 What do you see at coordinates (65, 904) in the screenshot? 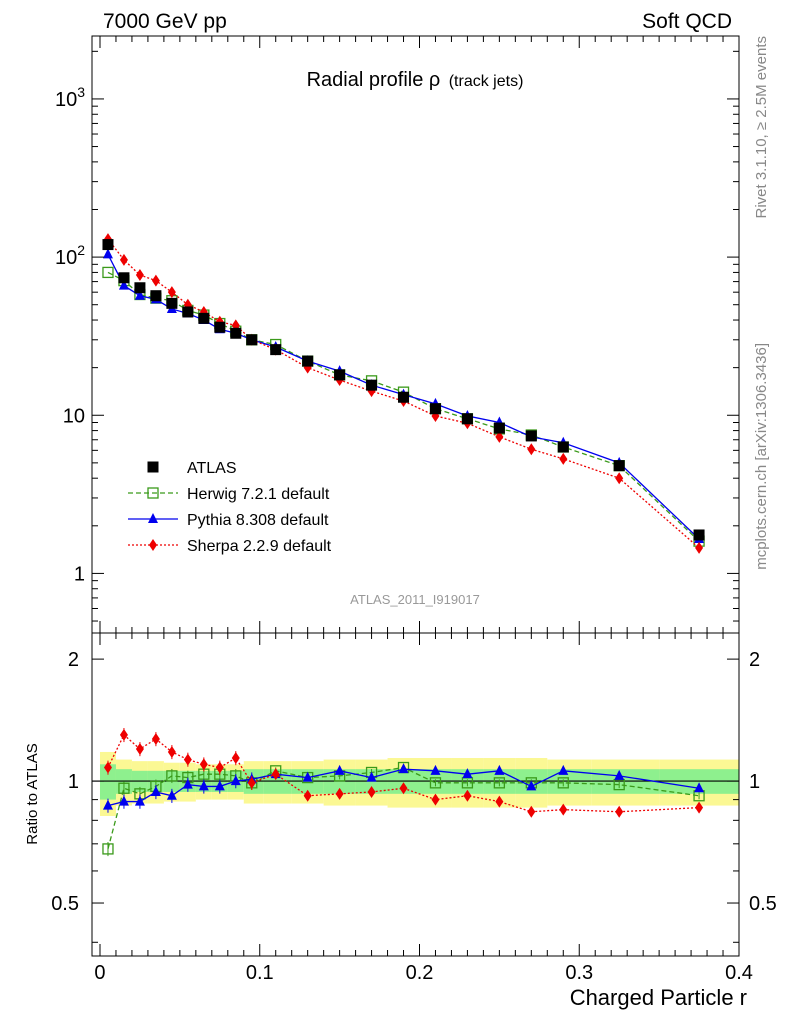
I see `ratio-y-tick-label: 0.5` at bounding box center [65, 904].